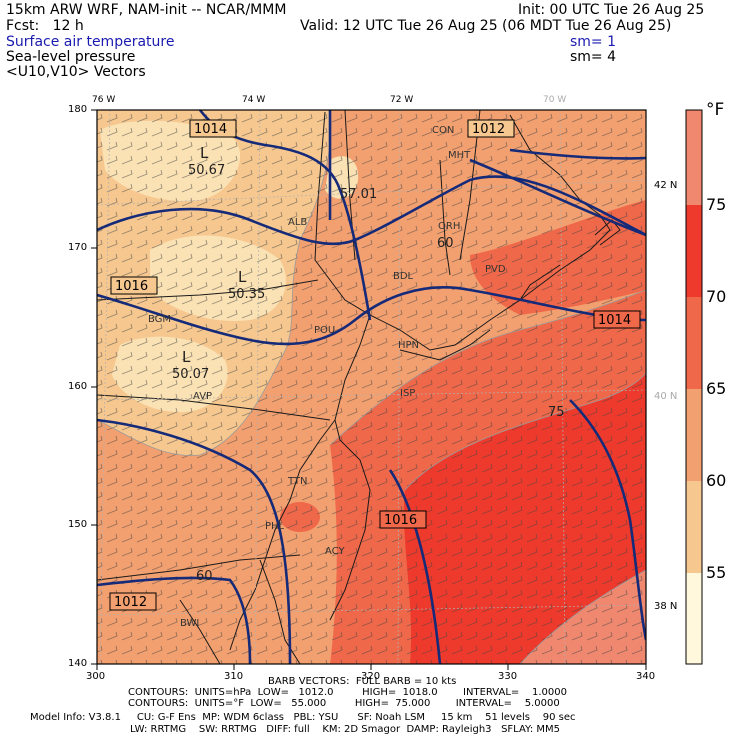 The width and height of the screenshot is (740, 740). Describe the element at coordinates (403, 276) in the screenshot. I see `station-label: BDL` at that location.